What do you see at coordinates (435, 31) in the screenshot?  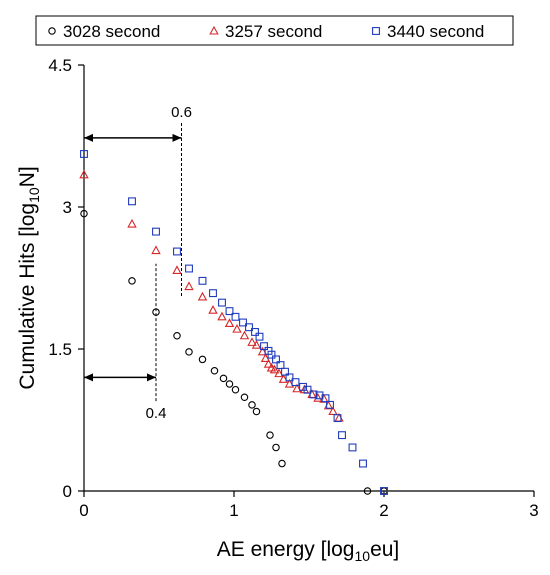 I see `legend-label: 3440 second` at bounding box center [435, 31].